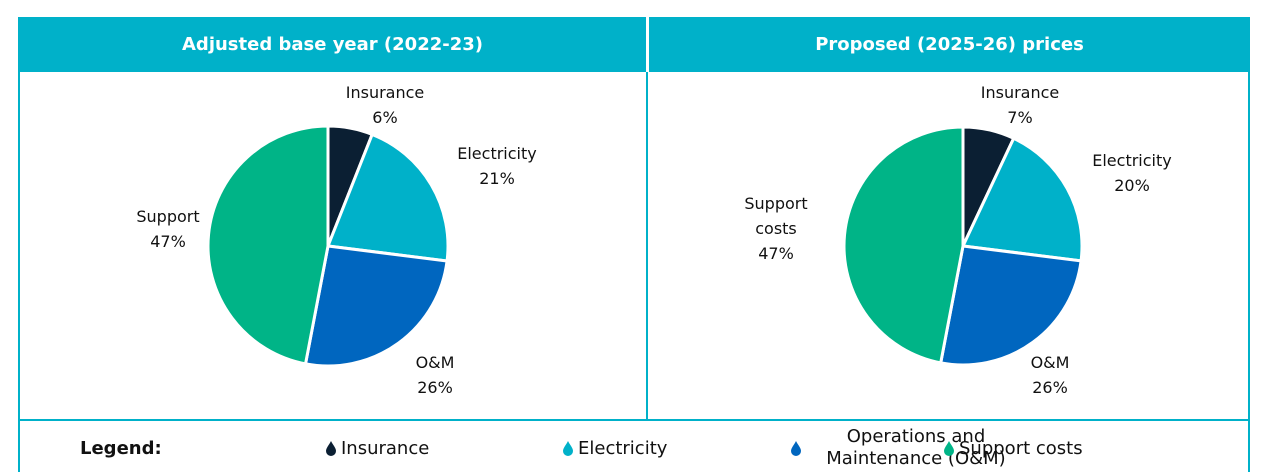 This screenshot has width=1269, height=472. Describe the element at coordinates (647, 246) in the screenshot. I see `divider` at that location.